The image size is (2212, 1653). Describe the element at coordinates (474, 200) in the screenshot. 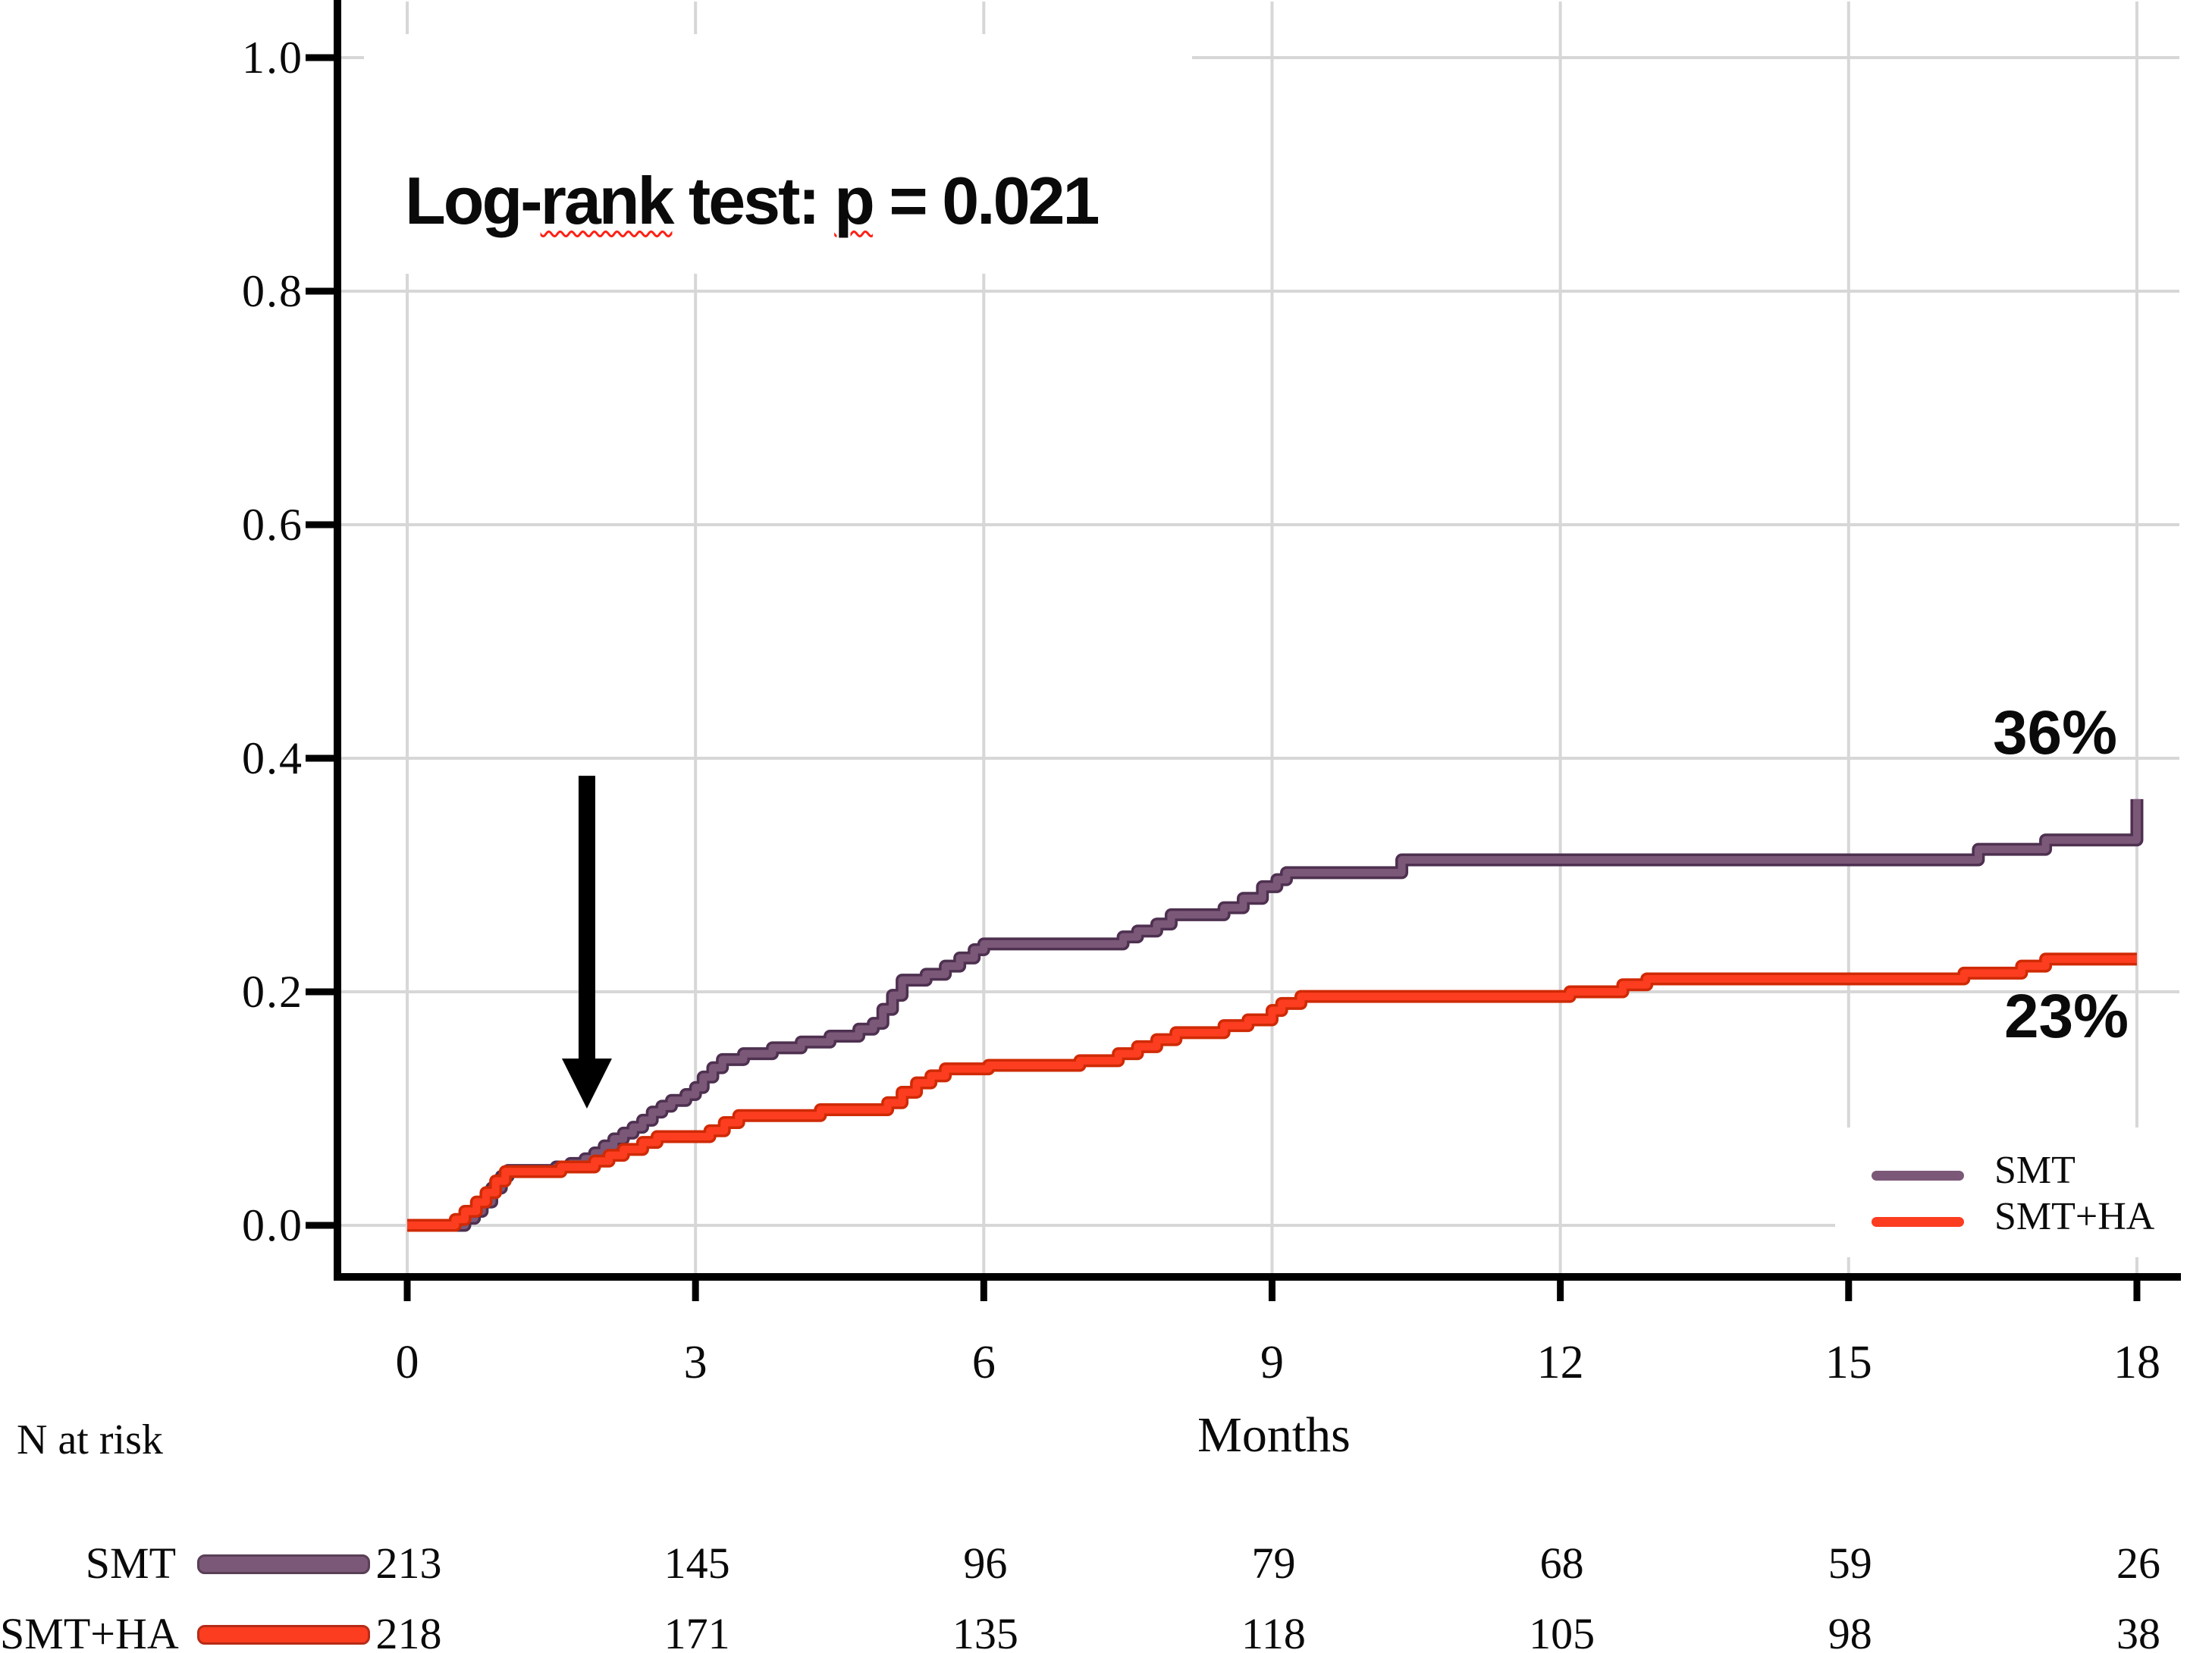

I see `annotation-word: Log-` at that location.